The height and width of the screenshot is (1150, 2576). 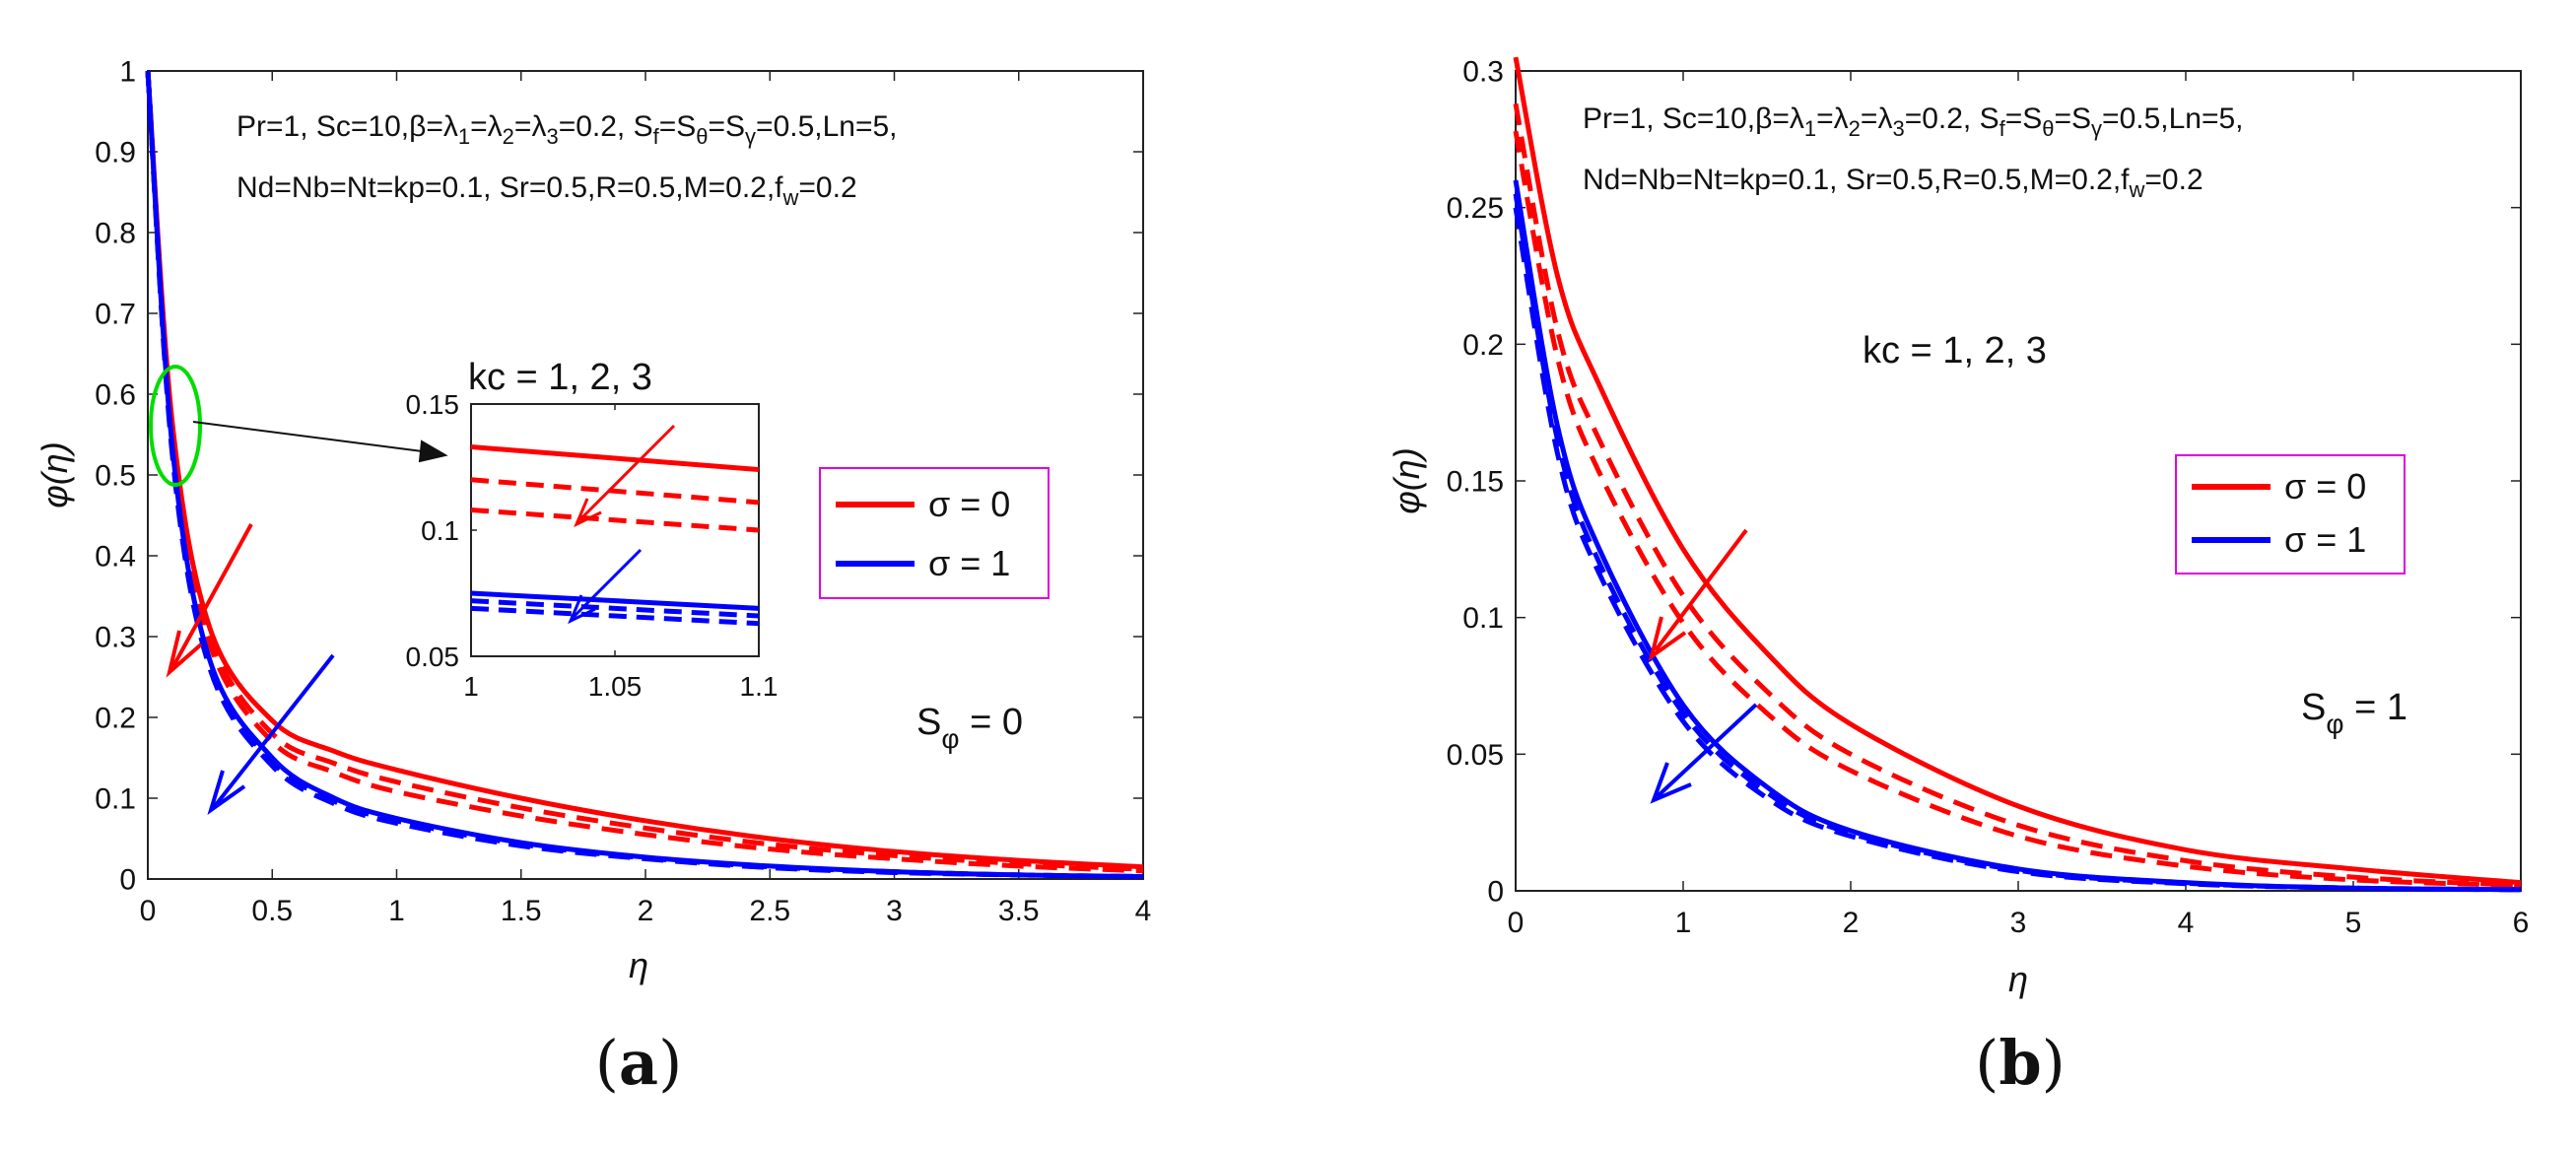 I want to click on y-tick-label: 0.9, so click(x=115, y=153).